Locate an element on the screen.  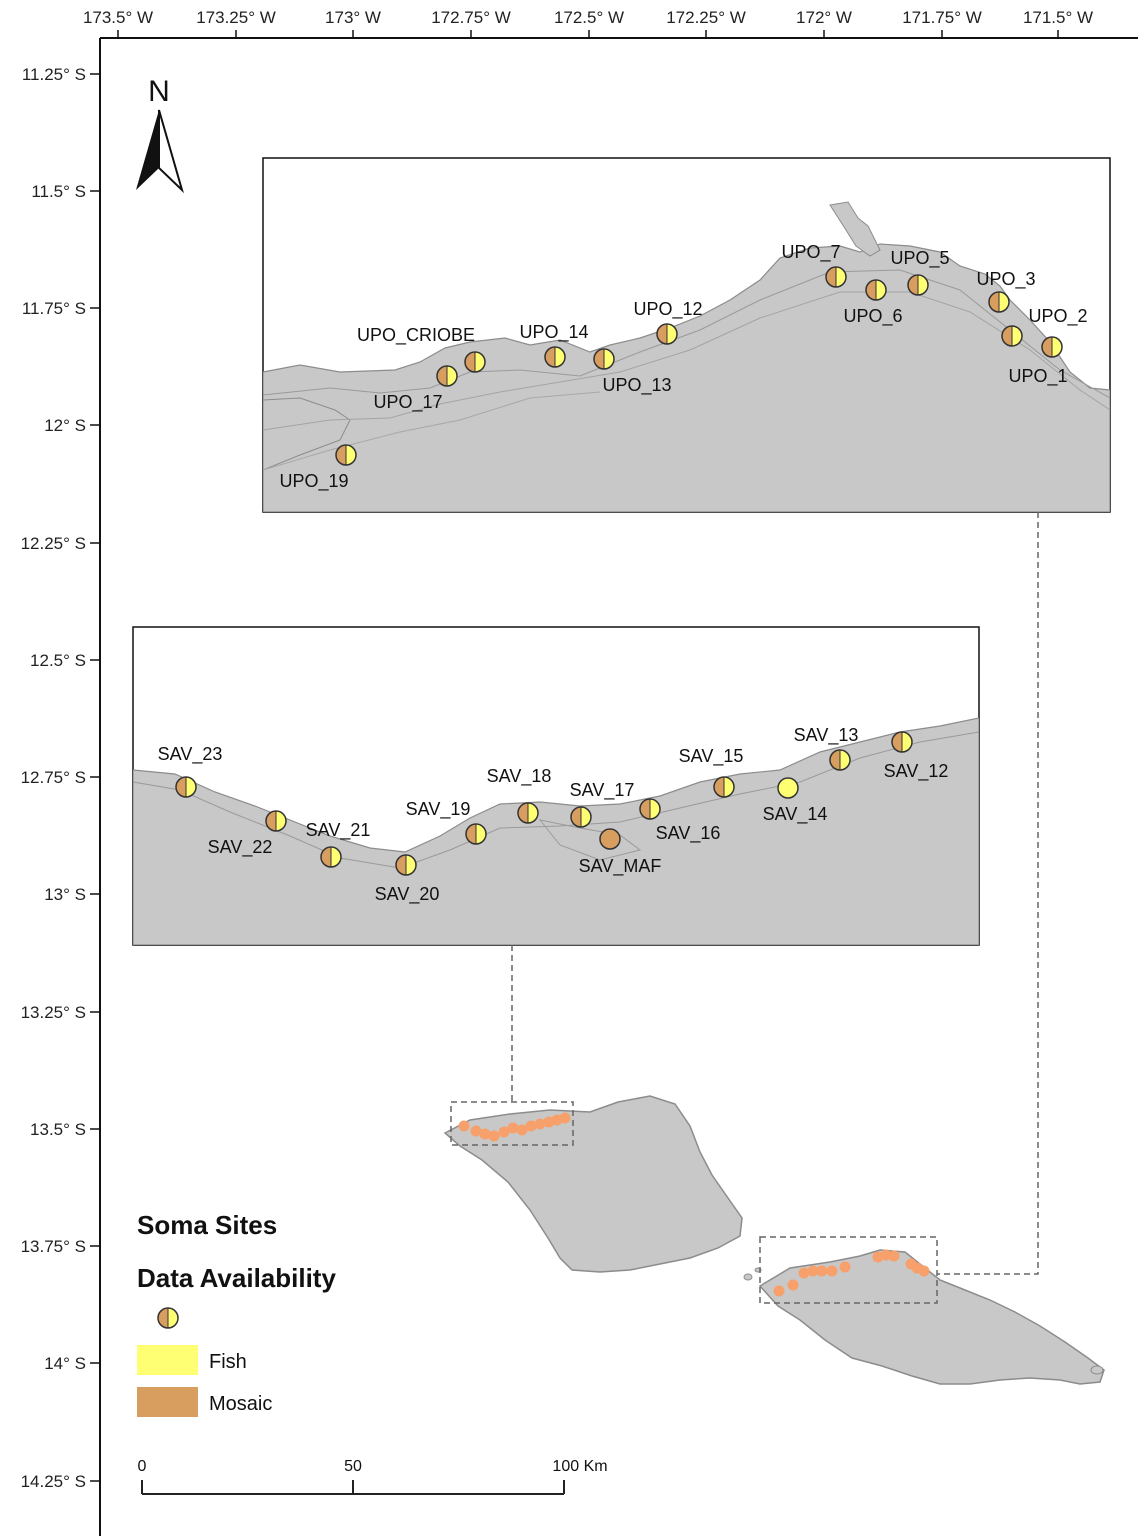
north-arrow-icon: N is located at coordinates (160, 134).